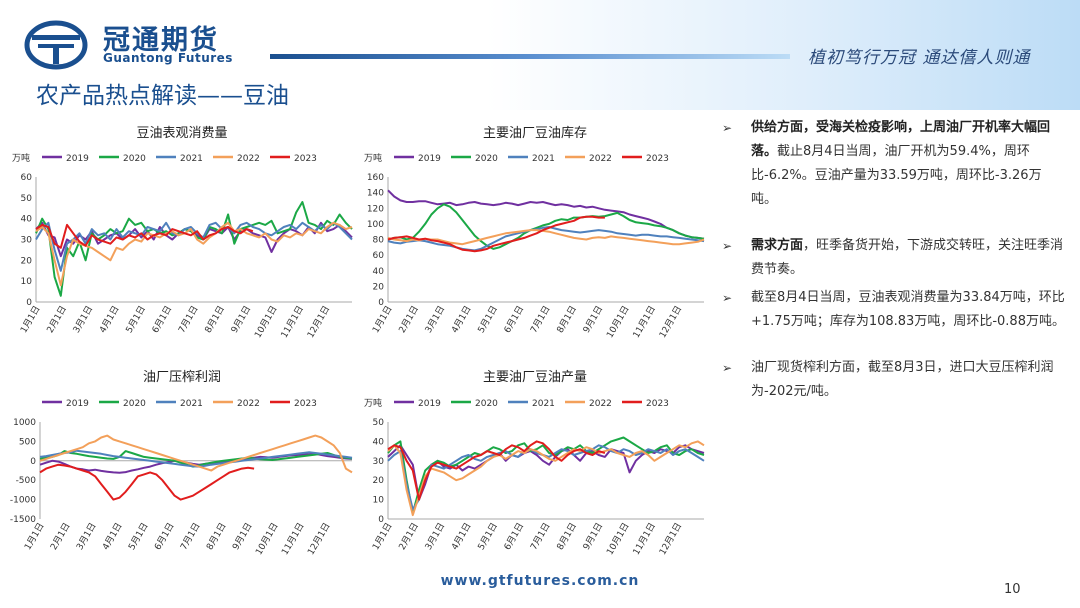 This screenshot has height=608, width=1080. I want to click on header-divider, so click(530, 56).